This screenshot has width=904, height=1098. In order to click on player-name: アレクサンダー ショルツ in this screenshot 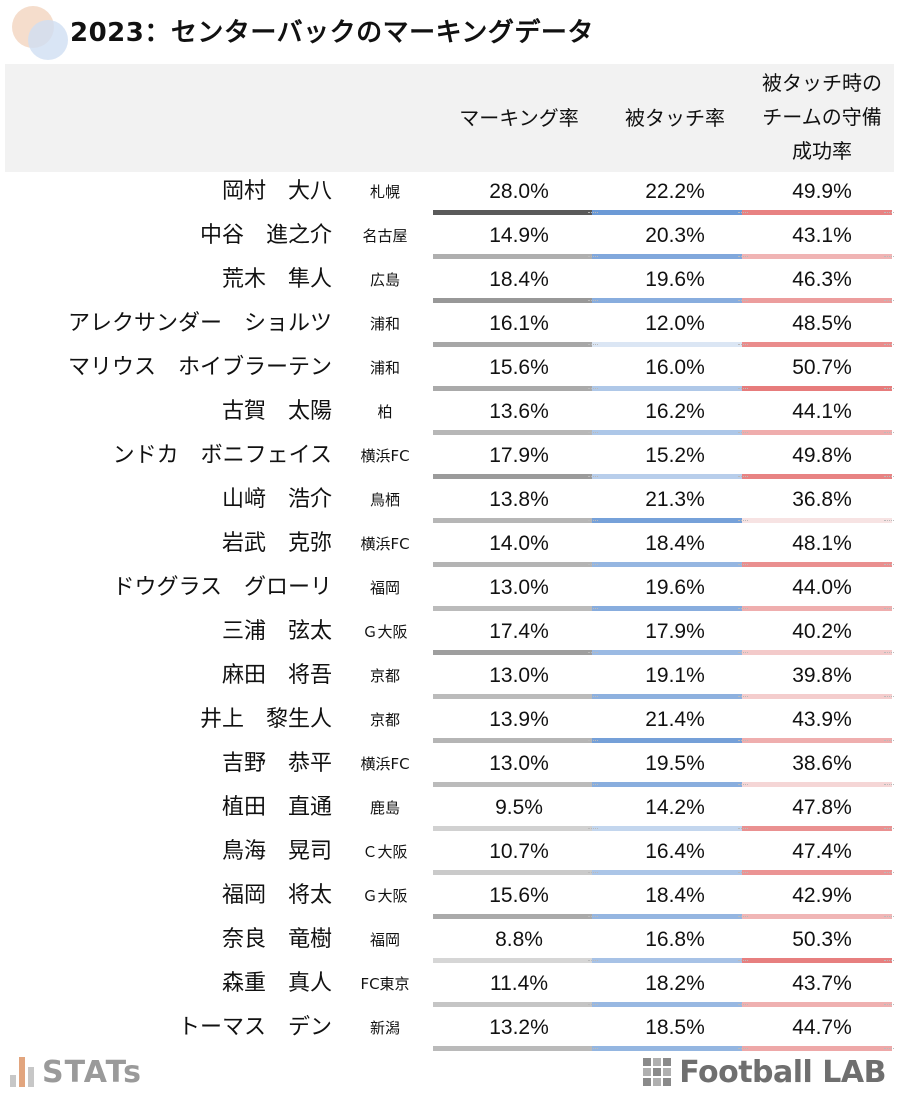, I will do `click(199, 323)`.